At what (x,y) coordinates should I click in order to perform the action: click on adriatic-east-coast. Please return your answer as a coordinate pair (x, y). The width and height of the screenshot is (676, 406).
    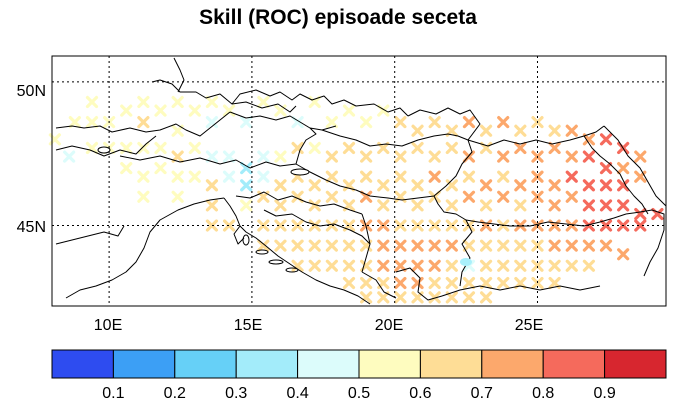
    Looking at the image, I should click on (297, 251).